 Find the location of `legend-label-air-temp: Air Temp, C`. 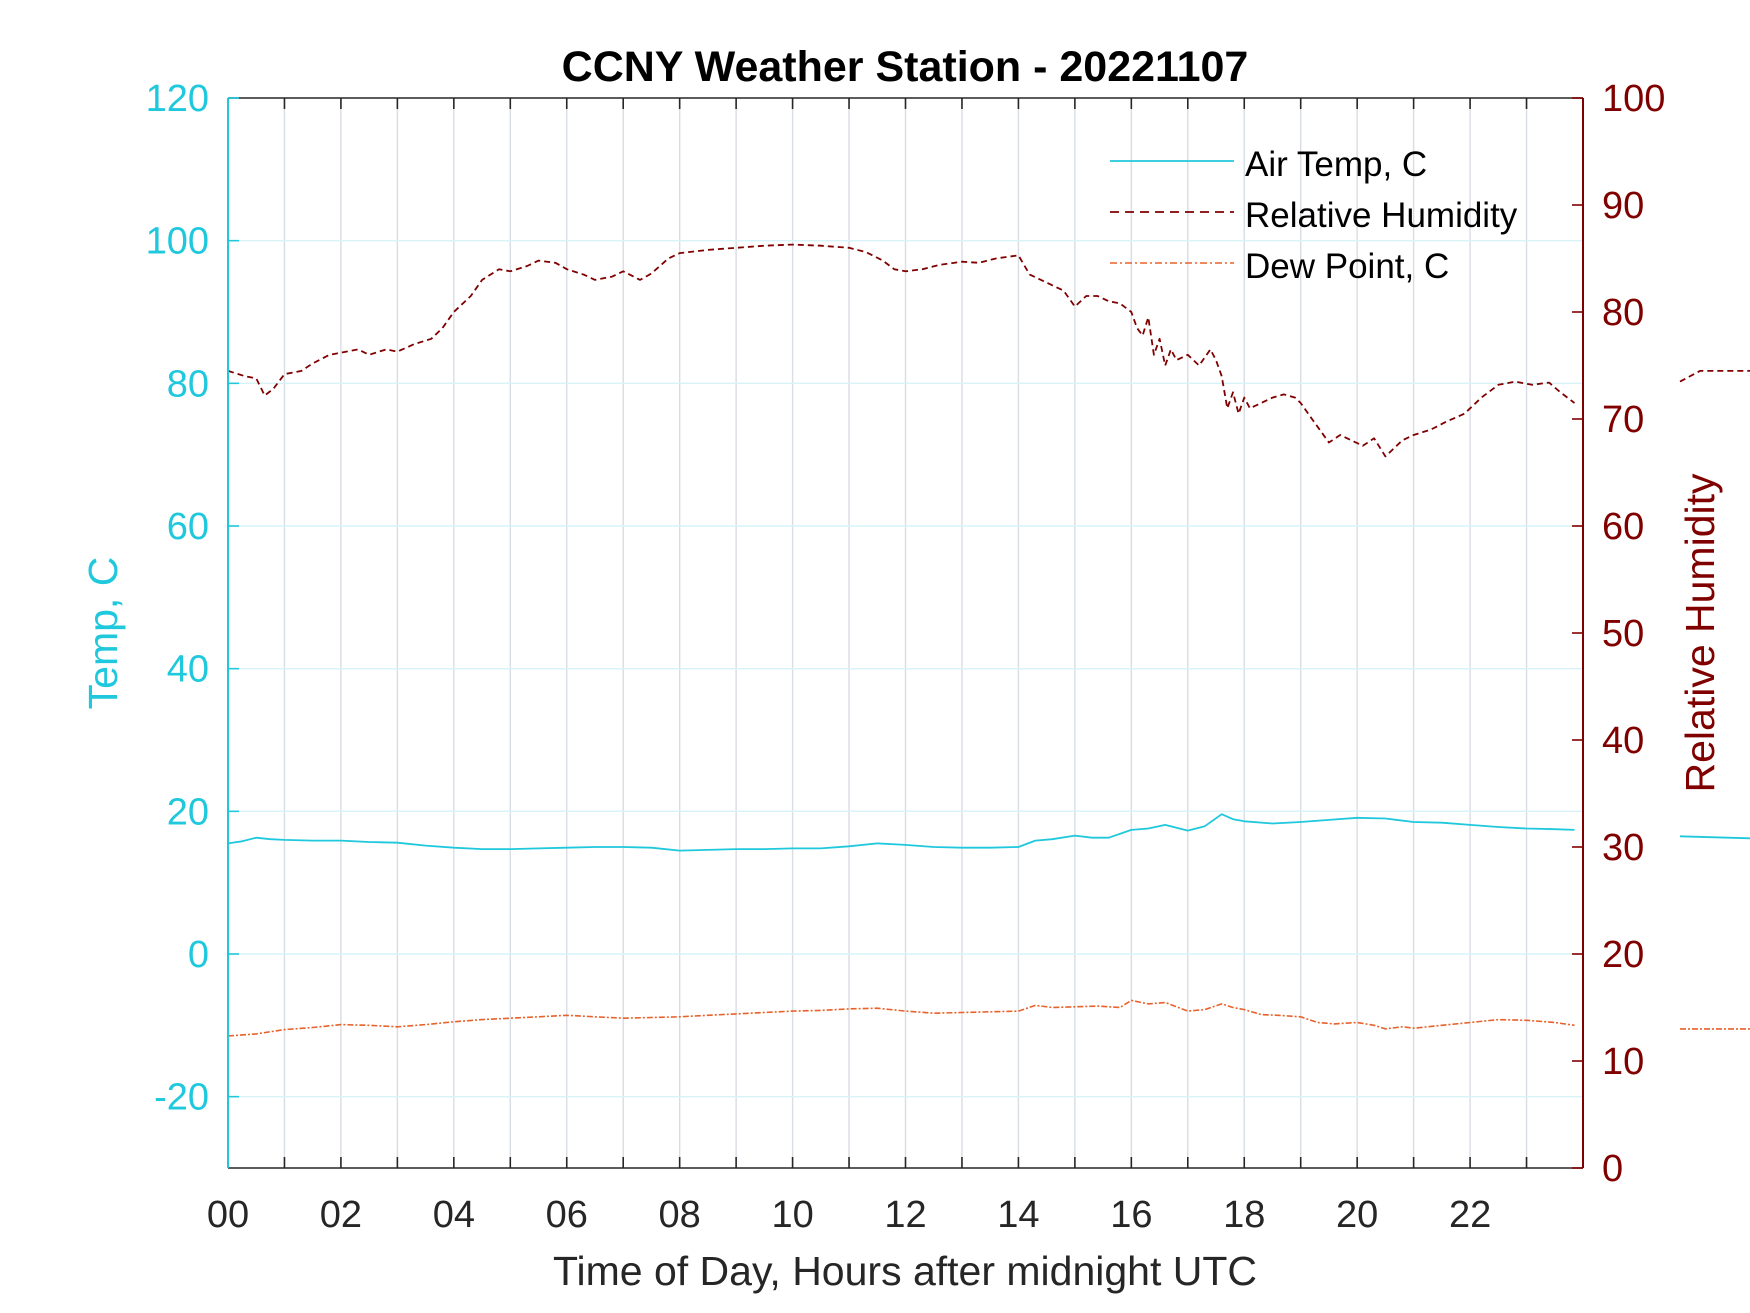

legend-label-air-temp: Air Temp, C is located at coordinates (1336, 164).